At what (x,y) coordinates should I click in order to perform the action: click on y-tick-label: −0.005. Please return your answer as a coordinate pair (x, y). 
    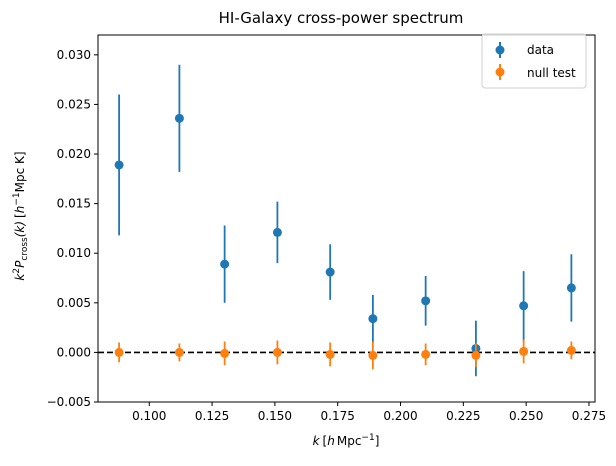
    Looking at the image, I should click on (69, 402).